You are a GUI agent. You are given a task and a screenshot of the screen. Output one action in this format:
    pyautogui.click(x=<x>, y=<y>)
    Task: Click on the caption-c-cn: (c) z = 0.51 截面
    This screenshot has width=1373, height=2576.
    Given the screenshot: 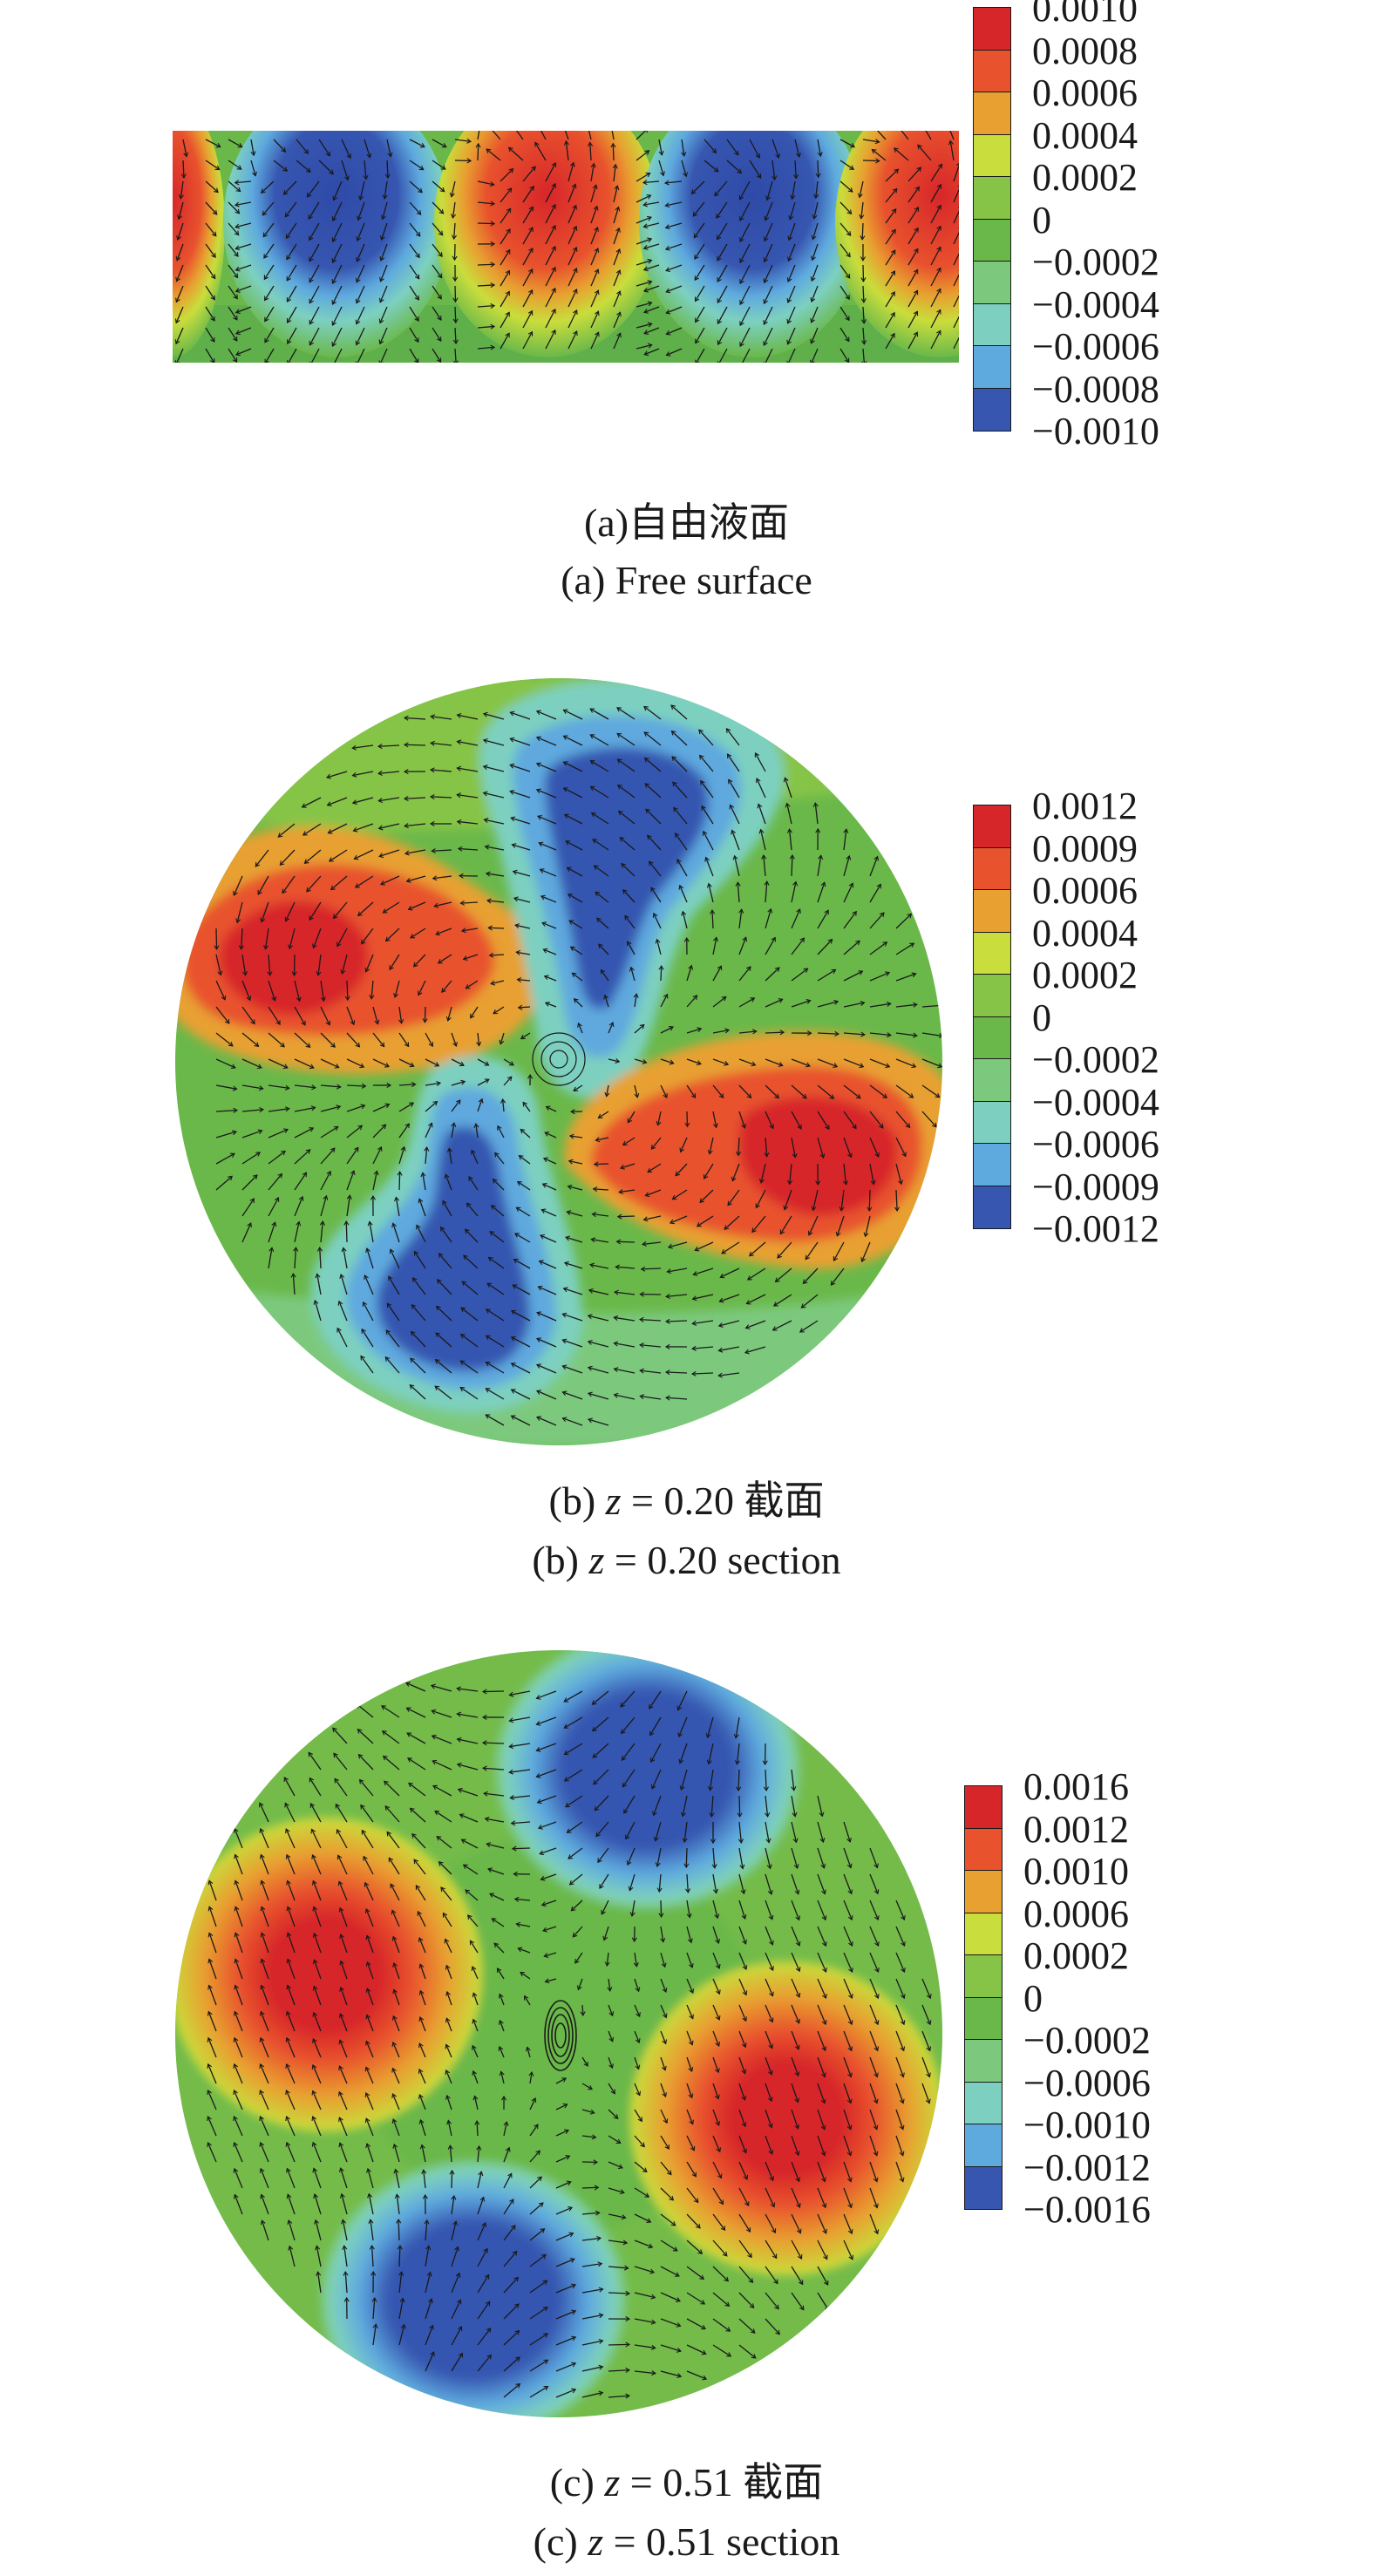 What is the action you would take?
    pyautogui.click(x=686, y=2482)
    